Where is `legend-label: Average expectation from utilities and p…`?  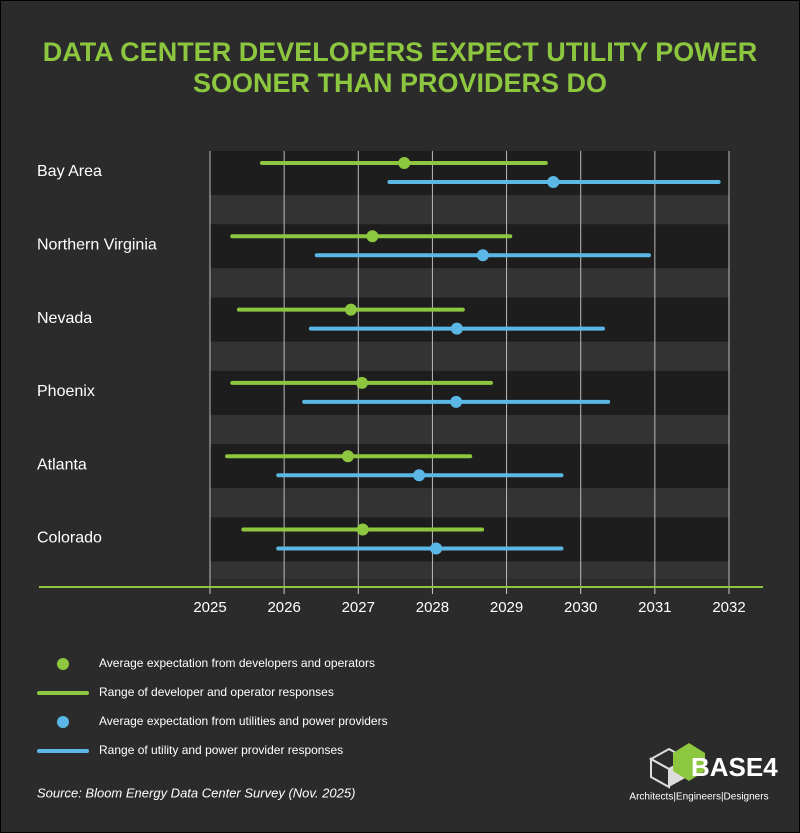 legend-label: Average expectation from utilities and p… is located at coordinates (243, 721).